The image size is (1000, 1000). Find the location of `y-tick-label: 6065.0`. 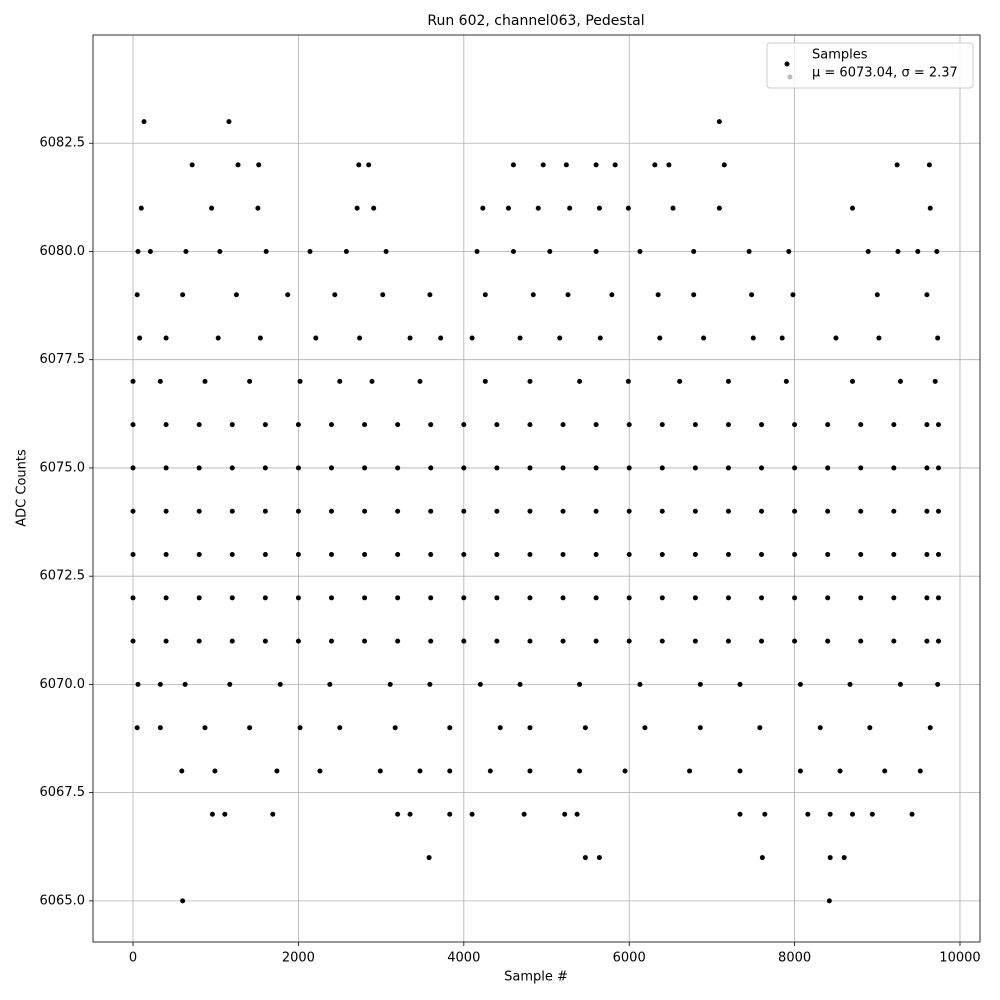

y-tick-label: 6065.0 is located at coordinates (63, 900).